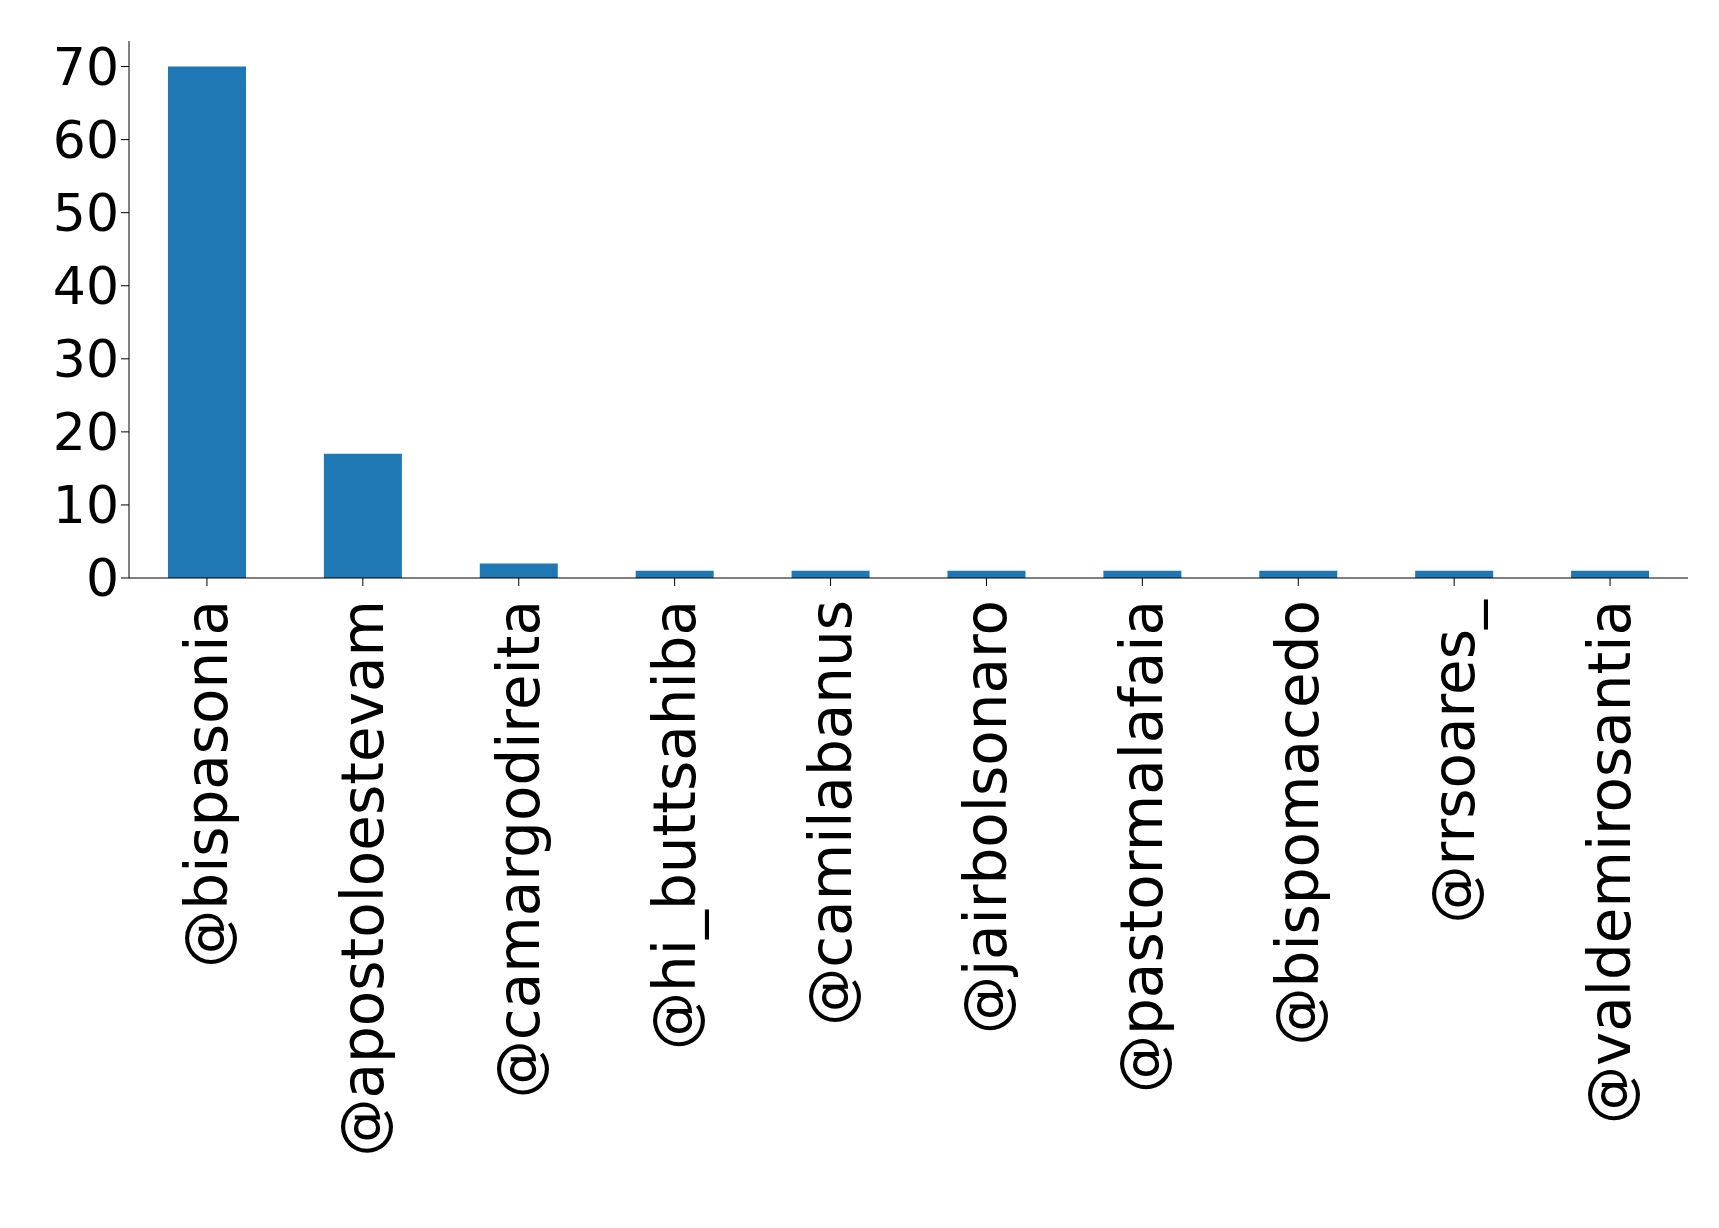 The width and height of the screenshot is (1719, 1228). Describe the element at coordinates (518, 849) in the screenshot. I see `x-tick-label: @camargodireita` at that location.